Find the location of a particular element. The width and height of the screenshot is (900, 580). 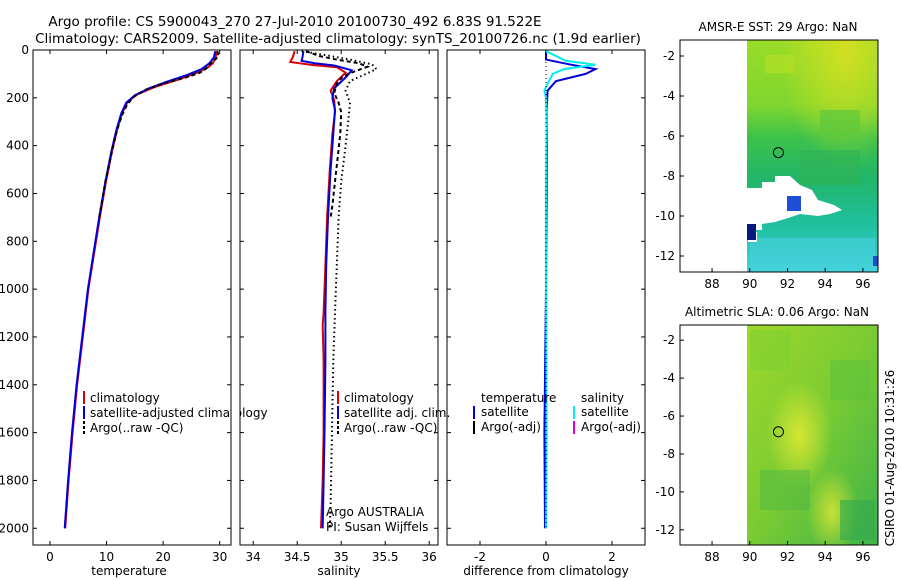

sst-ticks: 88 90 92 94 96 -2 -4 -6 -8 -10 -12 is located at coordinates (762, 170).